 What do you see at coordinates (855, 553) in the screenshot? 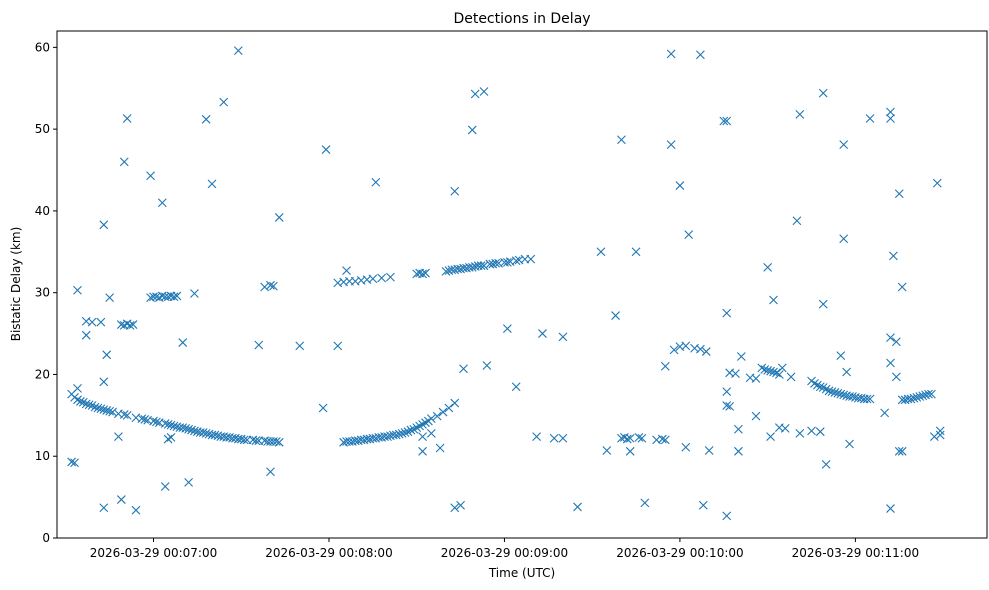
I see `x-tick-label: 2026-03-29 00:11:00` at bounding box center [855, 553].